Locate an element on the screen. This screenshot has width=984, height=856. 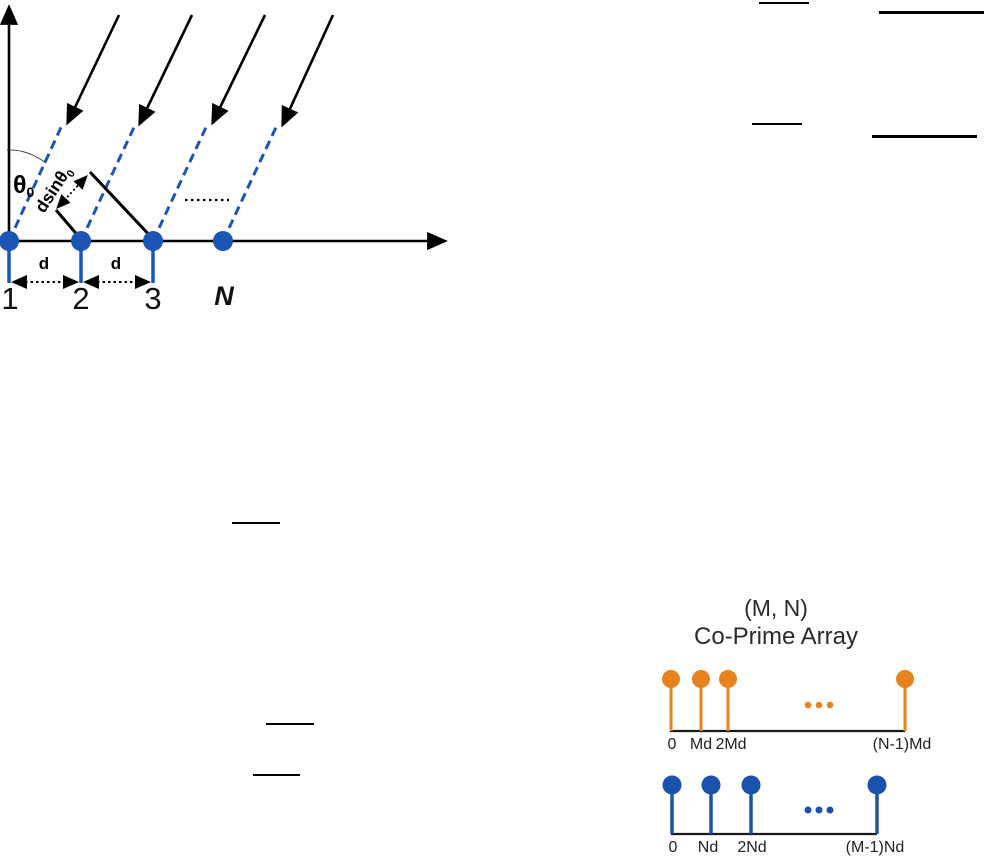
upper-subarray: 0 Md 2Md (N-1)Md is located at coordinates (796, 711).